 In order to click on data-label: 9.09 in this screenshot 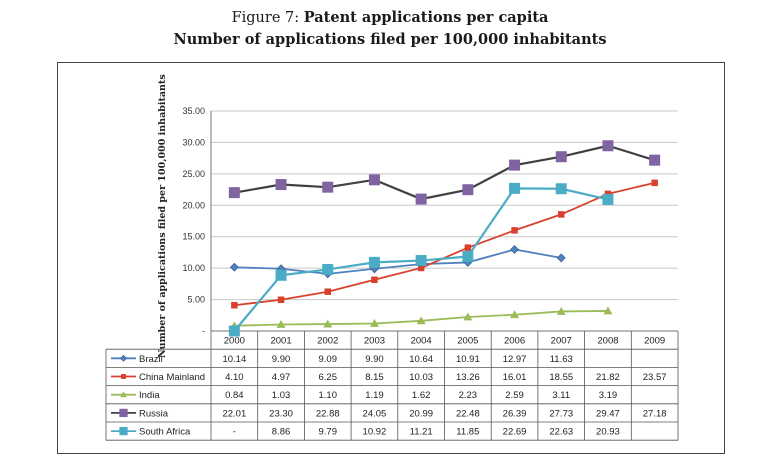, I will do `click(328, 359)`.